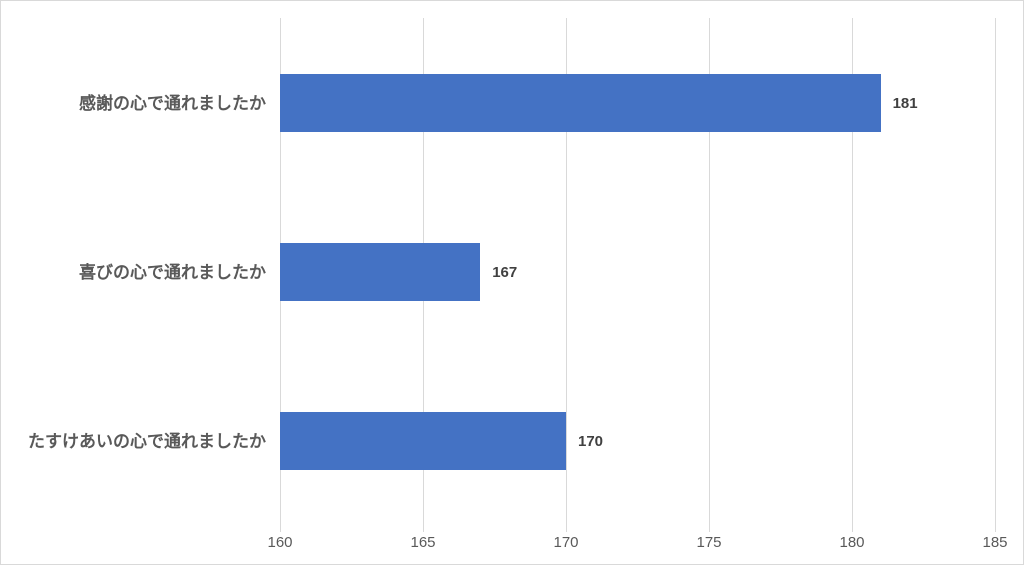  What do you see at coordinates (566, 542) in the screenshot?
I see `x-axis-tick-label: 170` at bounding box center [566, 542].